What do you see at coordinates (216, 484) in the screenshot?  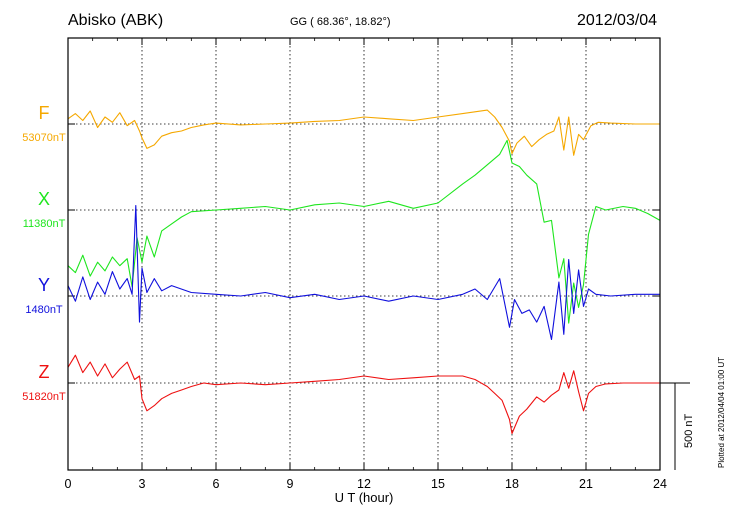 I see `x-tick-label-6: 6` at bounding box center [216, 484].